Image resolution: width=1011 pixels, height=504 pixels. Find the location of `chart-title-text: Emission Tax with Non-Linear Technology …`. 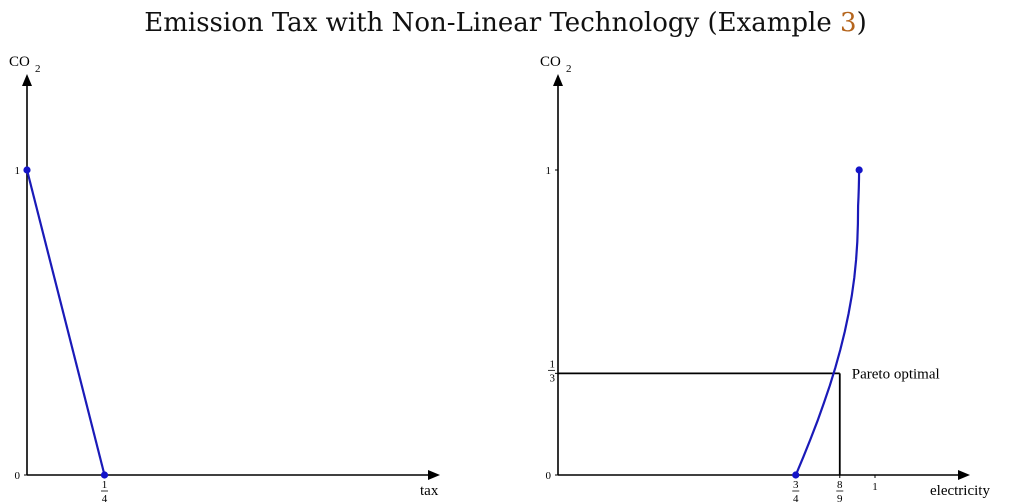

chart-title-text: Emission Tax with Non-Linear Technology … is located at coordinates (492, 23).